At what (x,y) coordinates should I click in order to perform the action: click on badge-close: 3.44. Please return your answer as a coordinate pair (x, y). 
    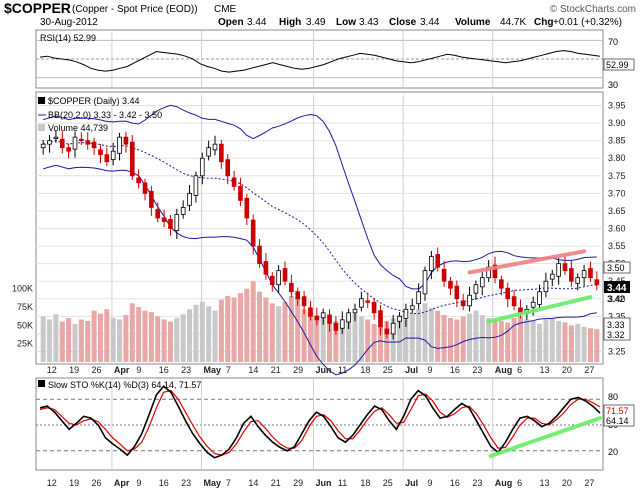
    Looking at the image, I should click on (617, 288).